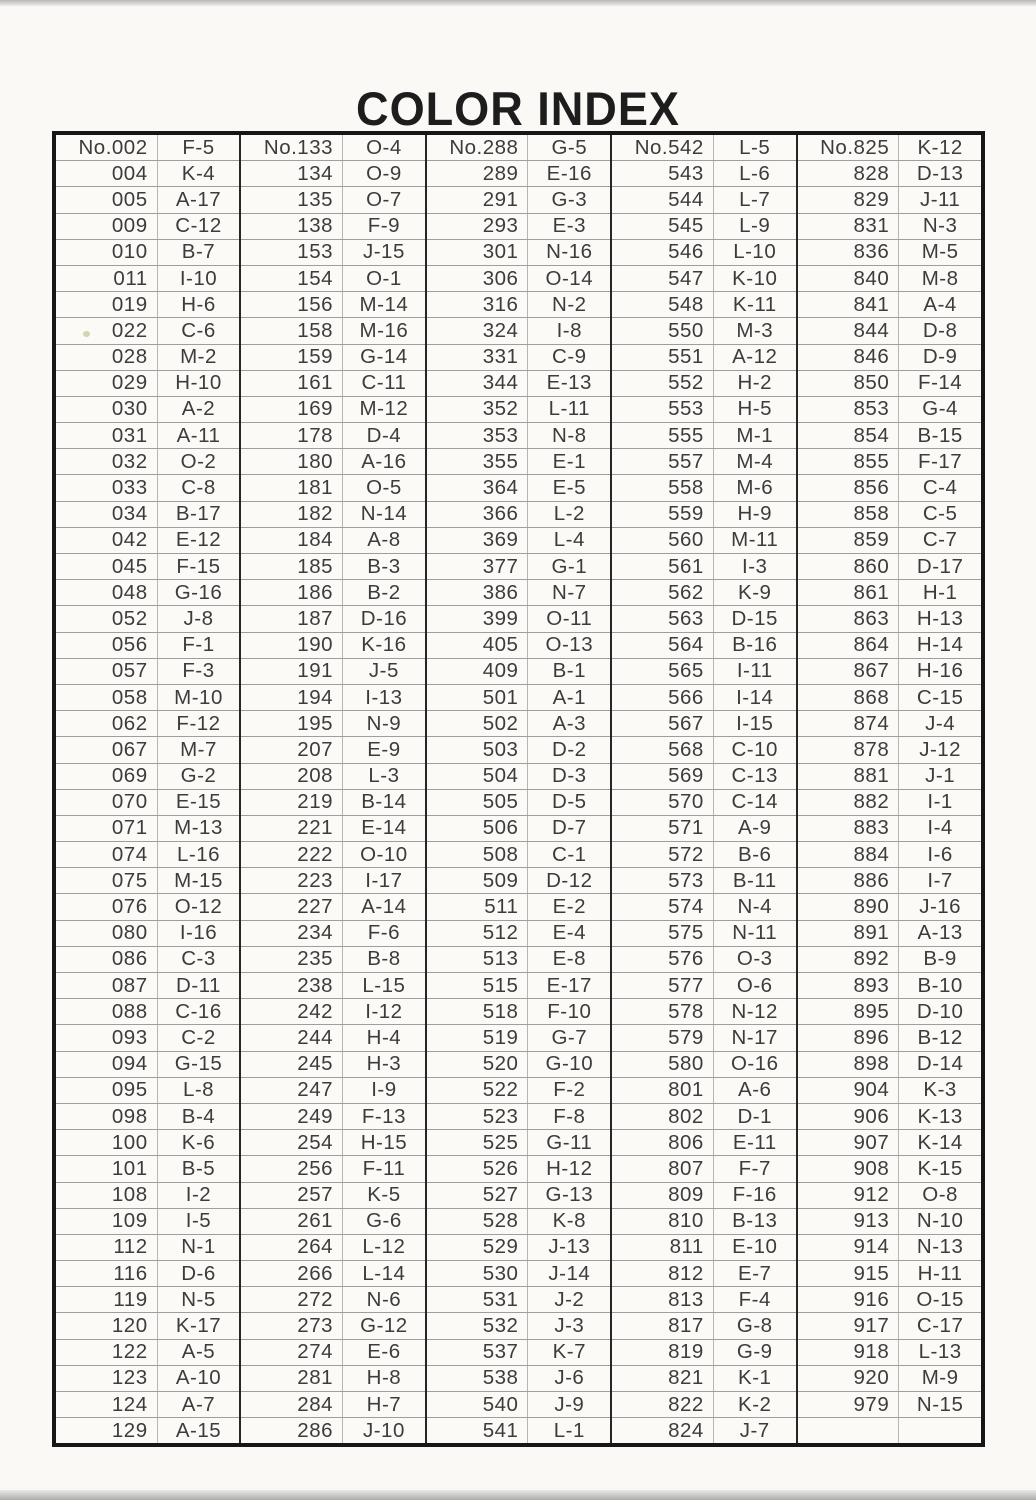  What do you see at coordinates (478, 697) in the screenshot?
I see `color-number-cell: 501` at bounding box center [478, 697].